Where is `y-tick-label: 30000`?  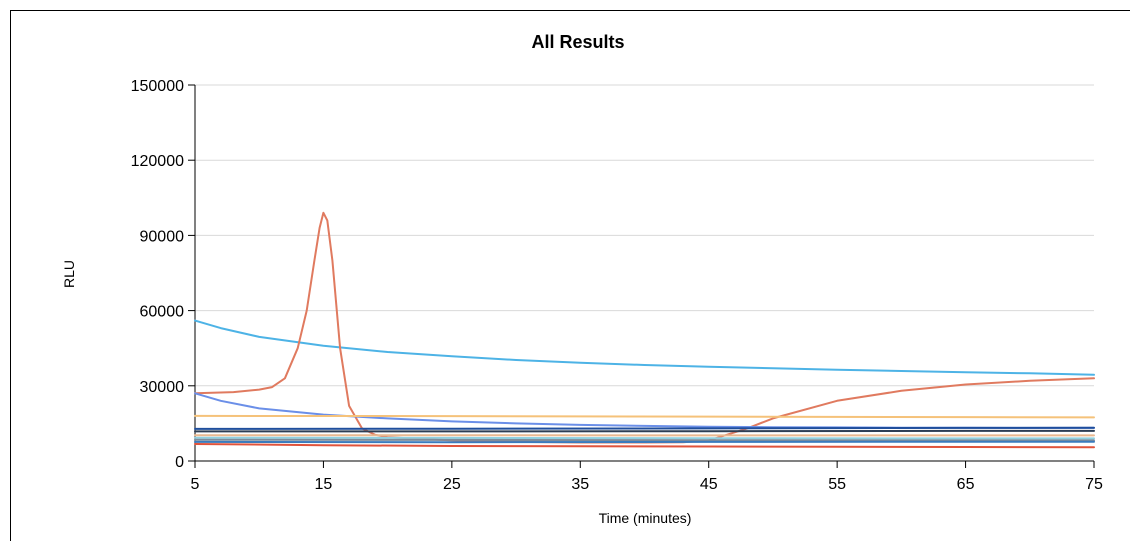 y-tick-label: 30000 is located at coordinates (162, 387).